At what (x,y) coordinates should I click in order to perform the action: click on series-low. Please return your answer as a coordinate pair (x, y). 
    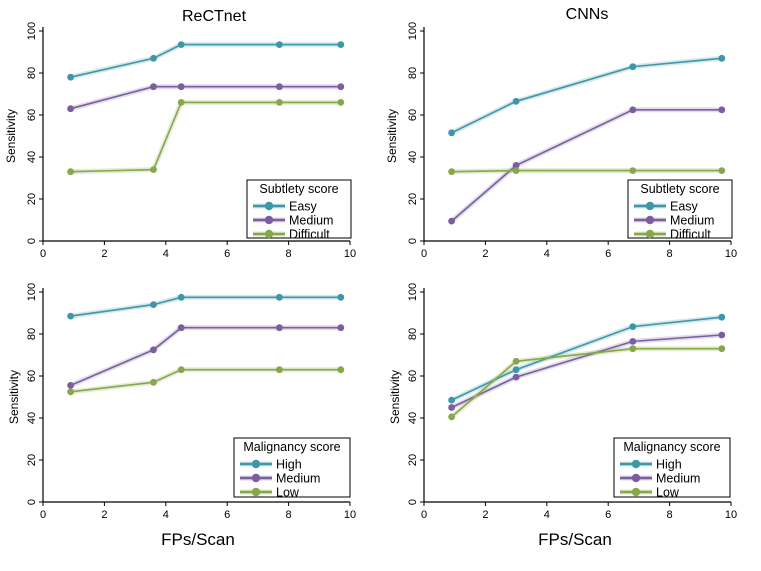
    Looking at the image, I should click on (587, 383).